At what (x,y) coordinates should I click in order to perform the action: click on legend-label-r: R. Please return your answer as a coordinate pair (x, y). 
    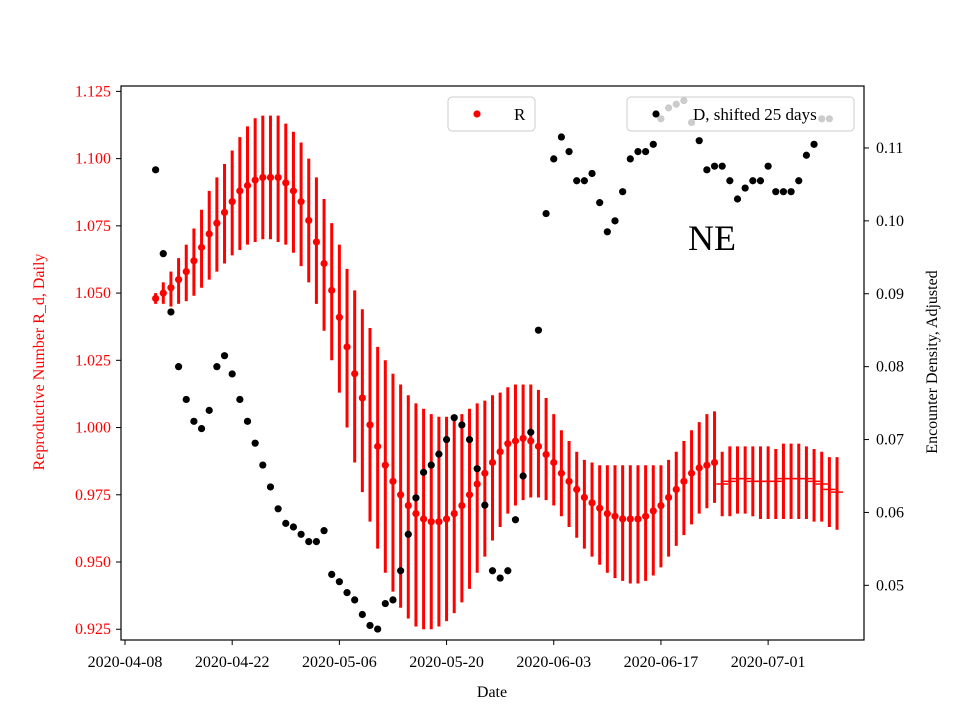
    Looking at the image, I should click on (520, 114).